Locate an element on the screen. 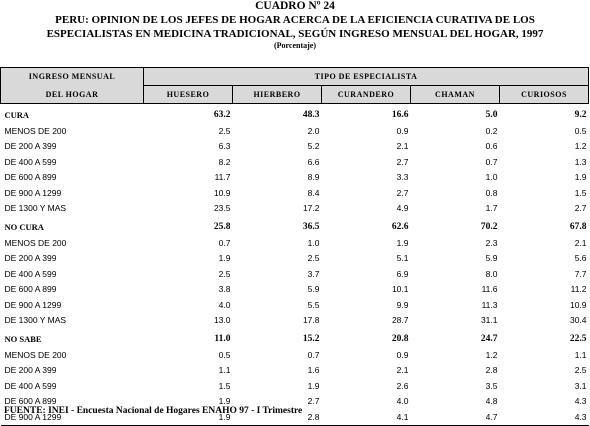  table-row: DE 200 A 399 1.9 2.5 5.1 5.9 5.6 is located at coordinates (295, 259).